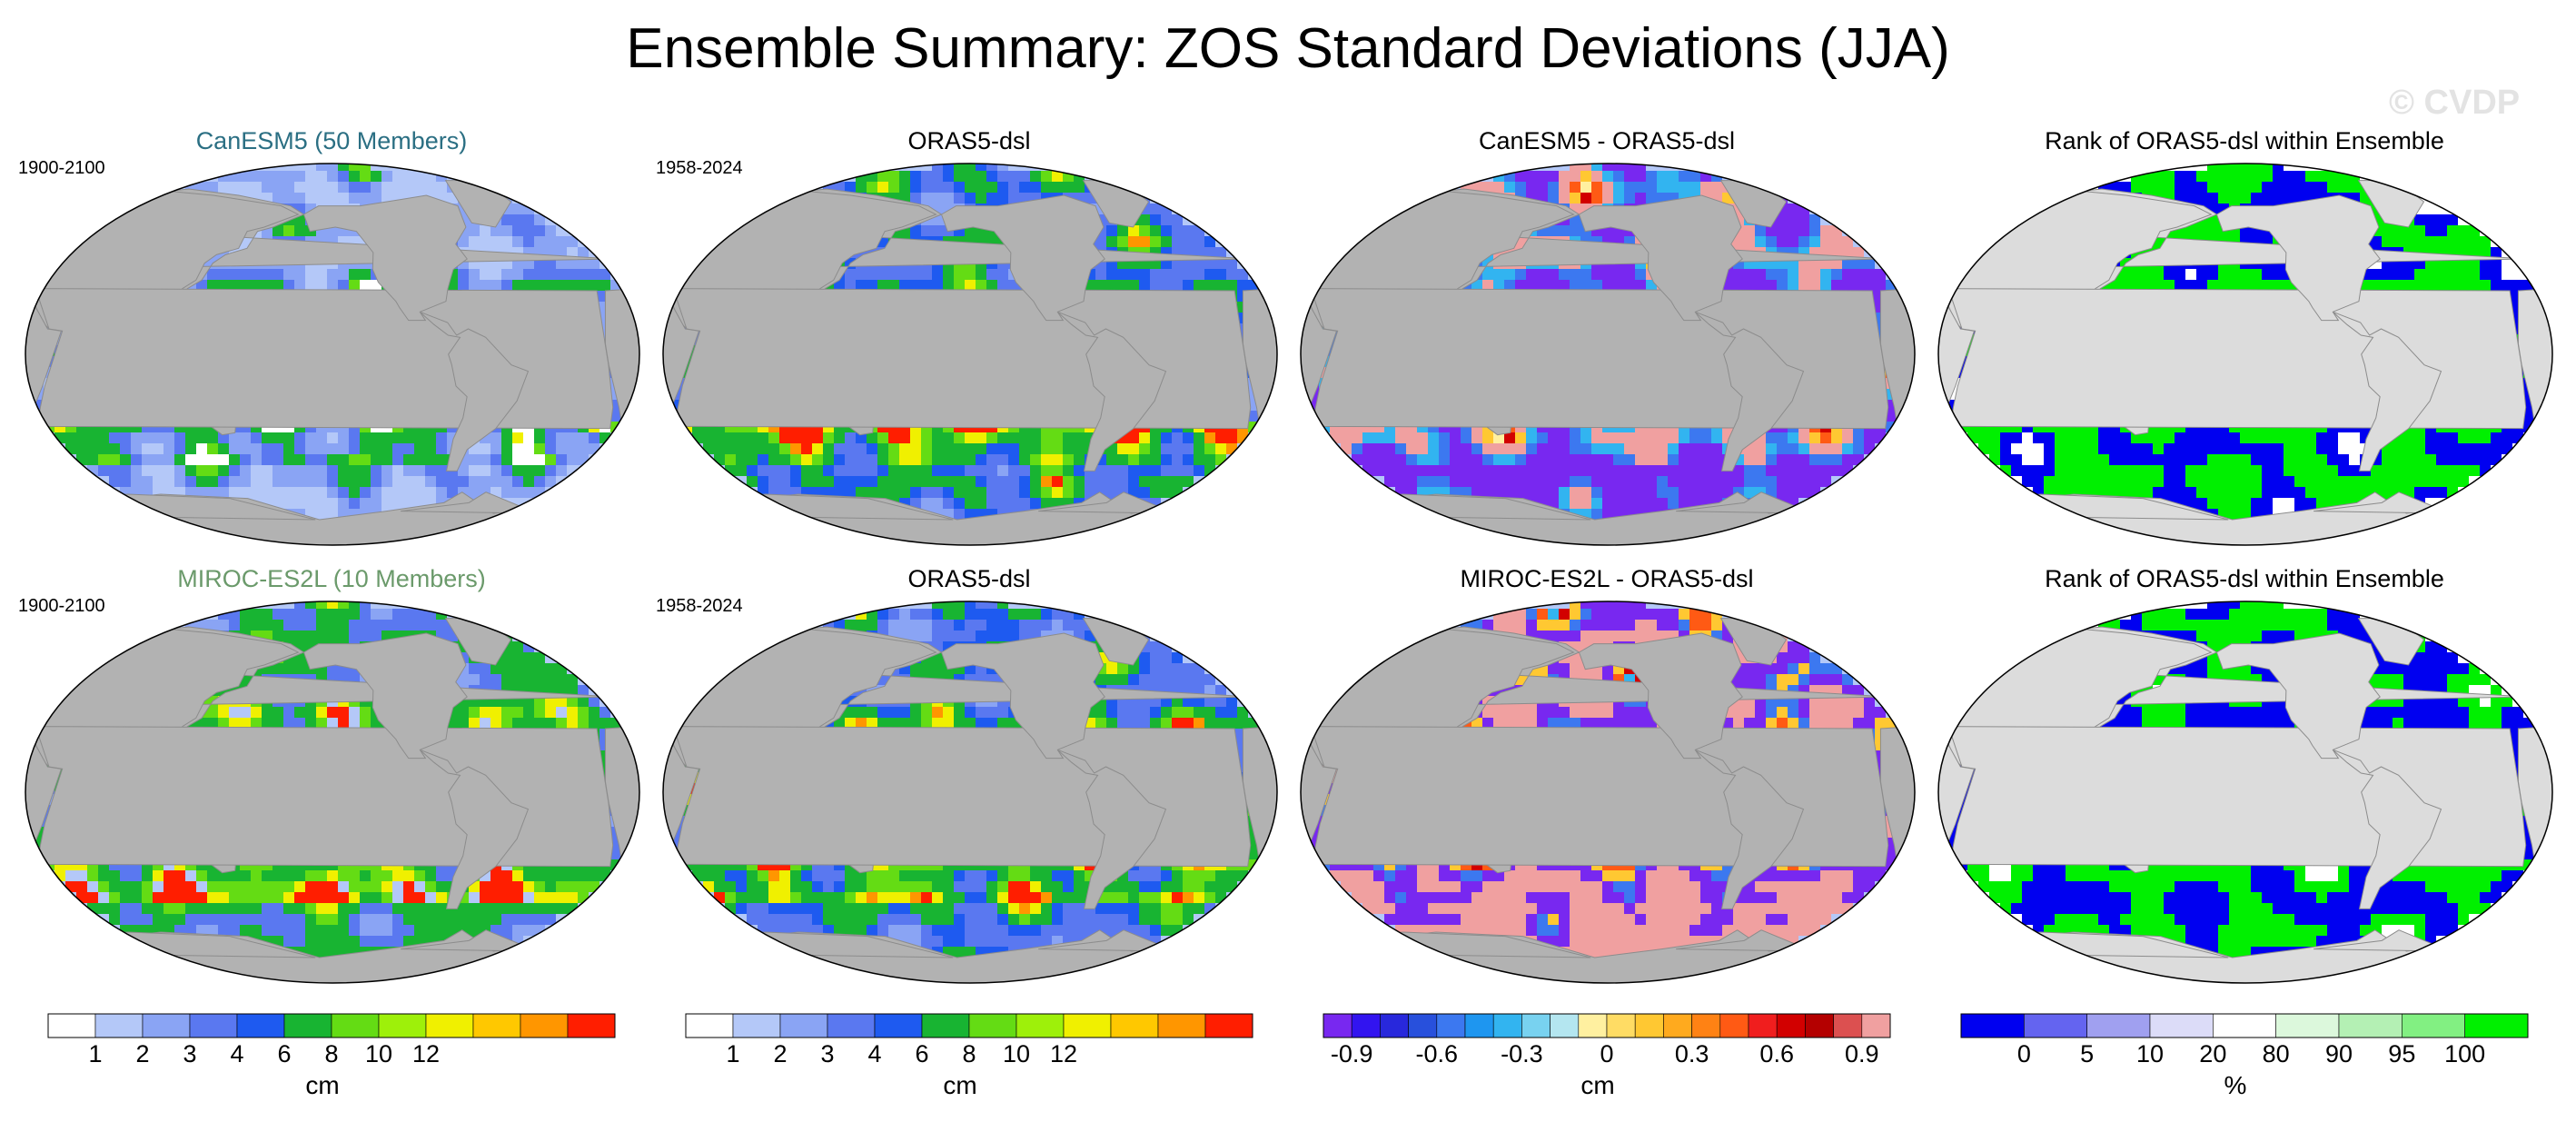 The height and width of the screenshot is (1122, 2576). Describe the element at coordinates (681, 359) in the screenshot. I see `landmass` at that location.